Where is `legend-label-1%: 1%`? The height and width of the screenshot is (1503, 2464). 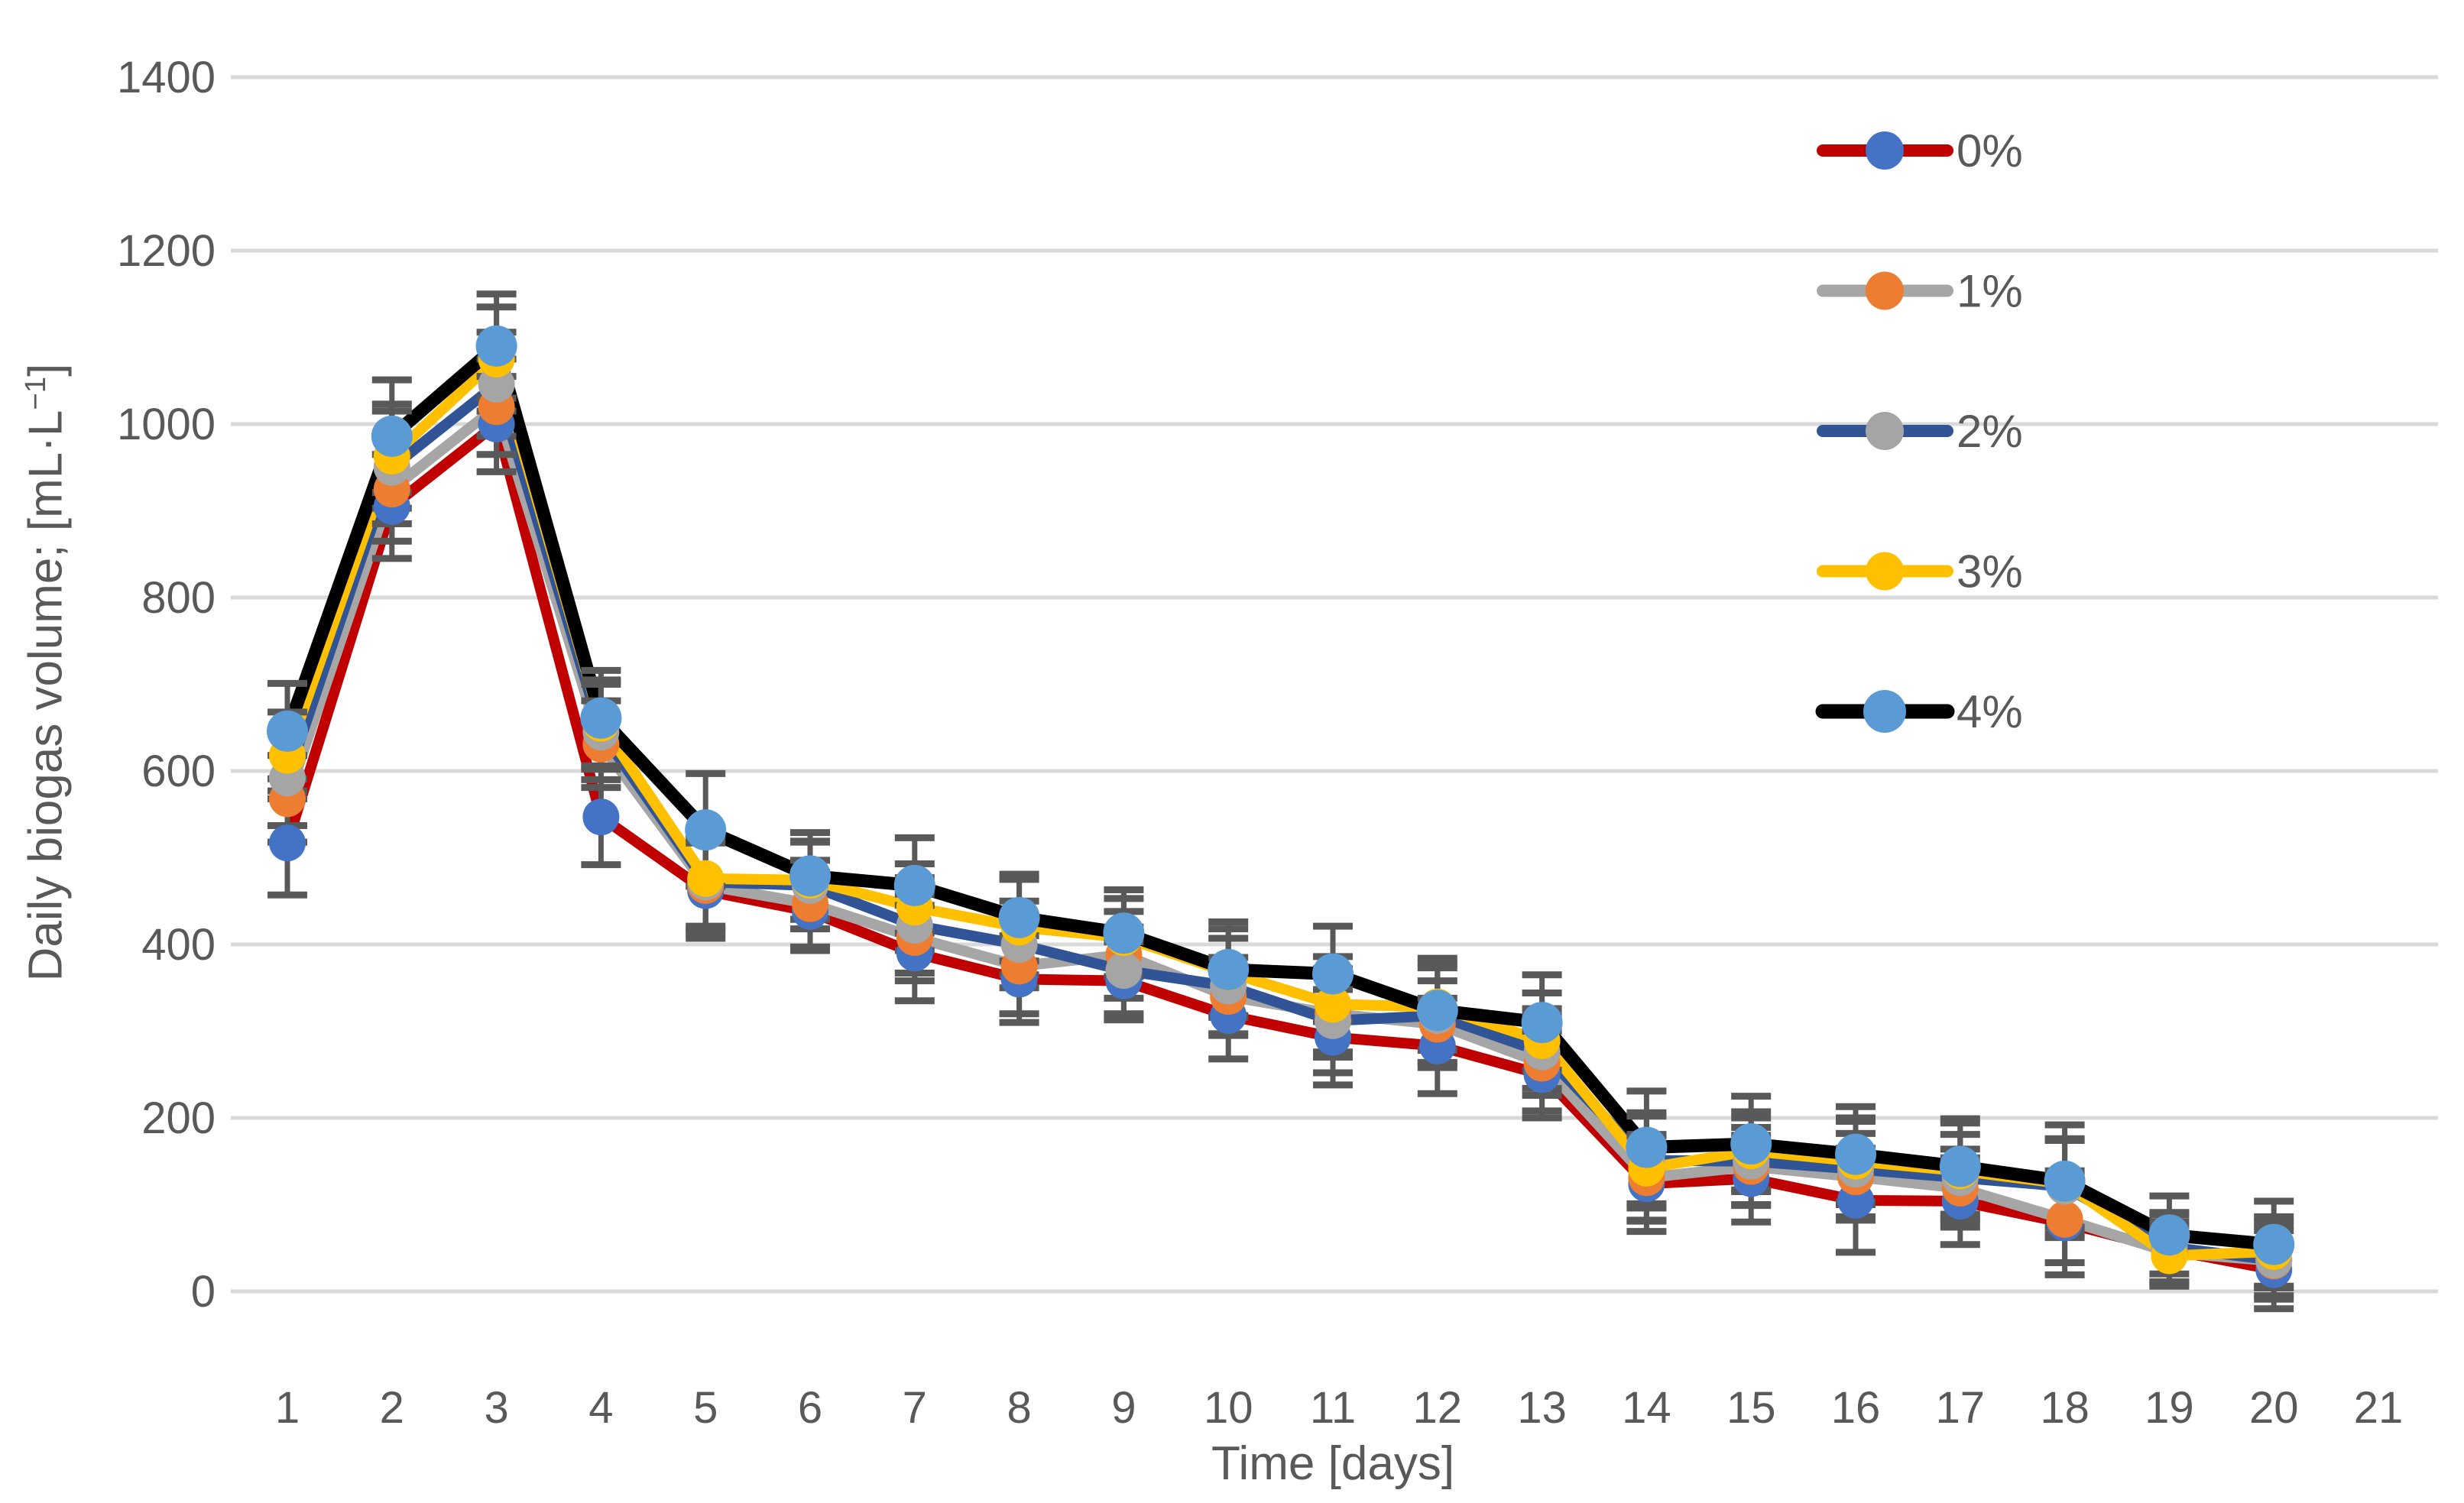
legend-label-1%: 1% is located at coordinates (1990, 291).